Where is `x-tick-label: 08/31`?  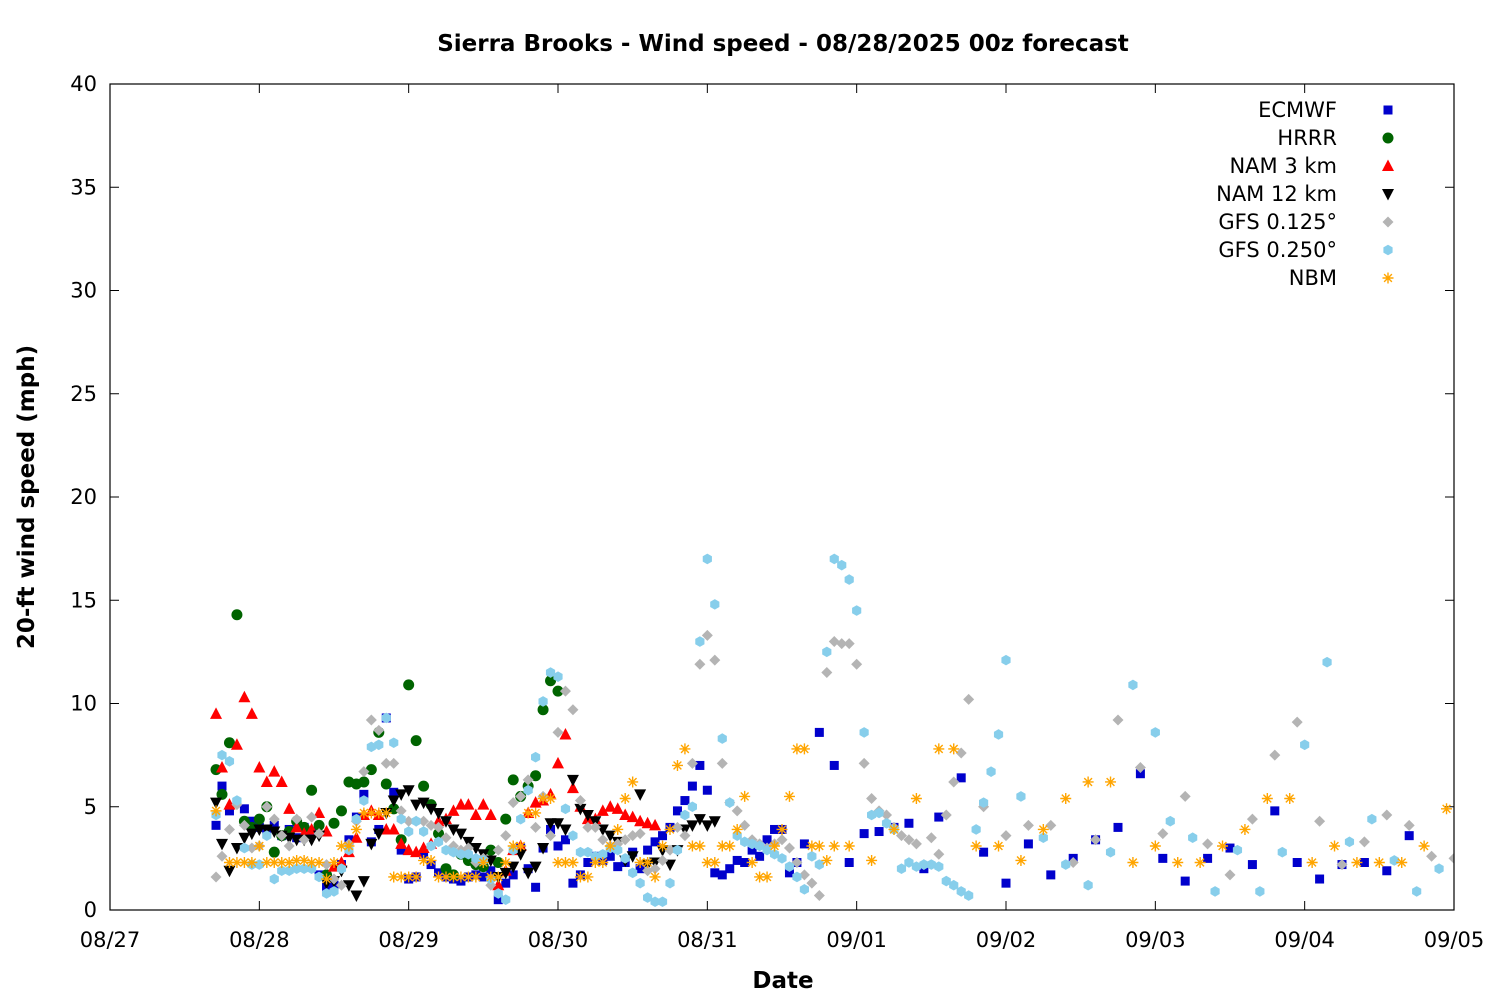 x-tick-label: 08/31 is located at coordinates (707, 940).